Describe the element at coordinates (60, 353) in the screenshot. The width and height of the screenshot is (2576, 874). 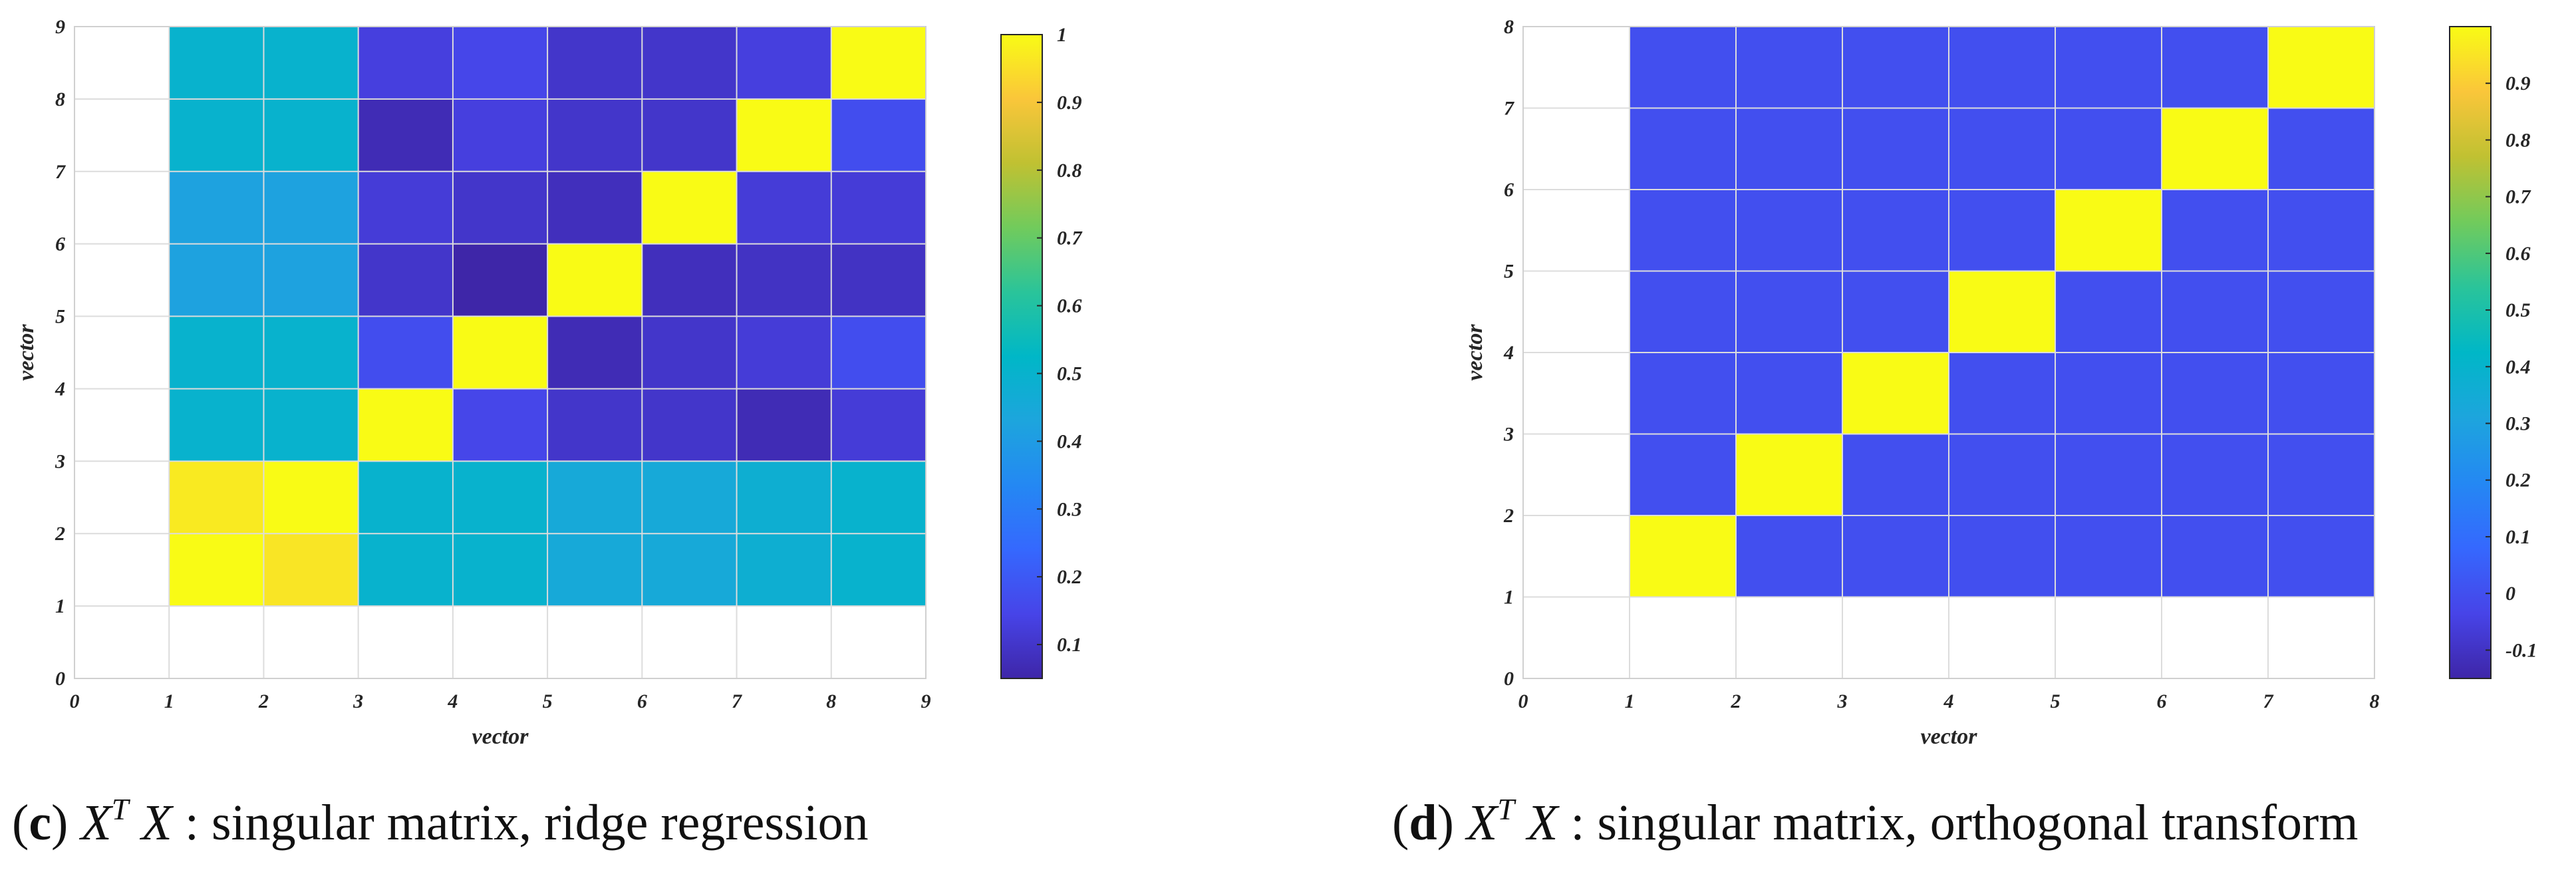
I see `heatmap-c-y-ticks: 0 1 2 3 4 5 6 7 8 9` at that location.